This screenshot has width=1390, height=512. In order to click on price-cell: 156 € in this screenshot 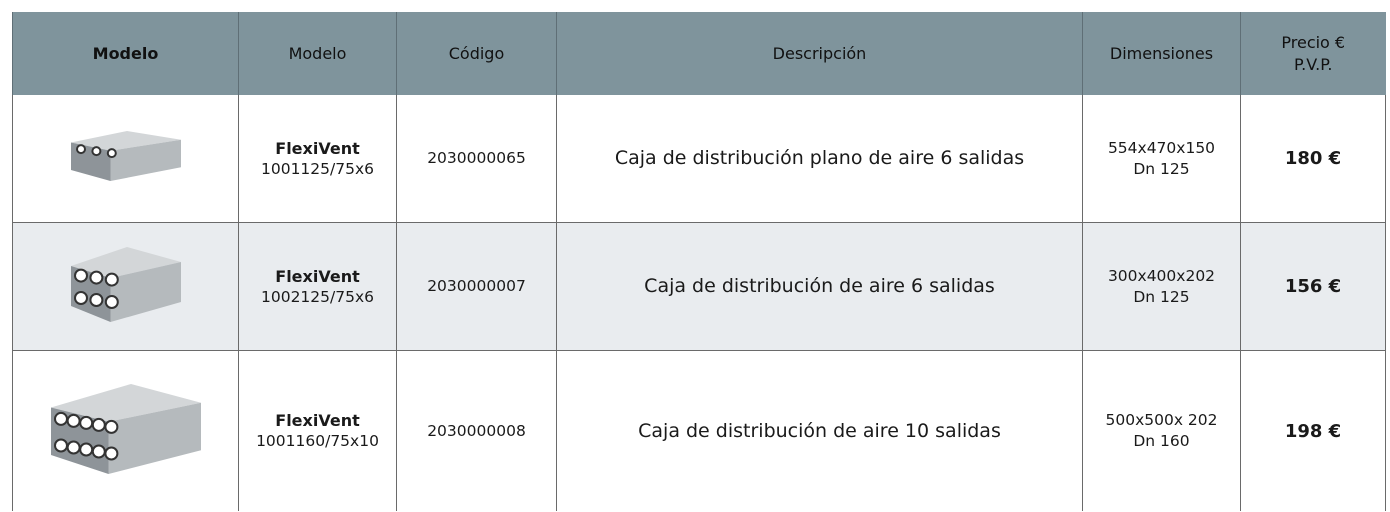, I will do `click(1313, 286)`.